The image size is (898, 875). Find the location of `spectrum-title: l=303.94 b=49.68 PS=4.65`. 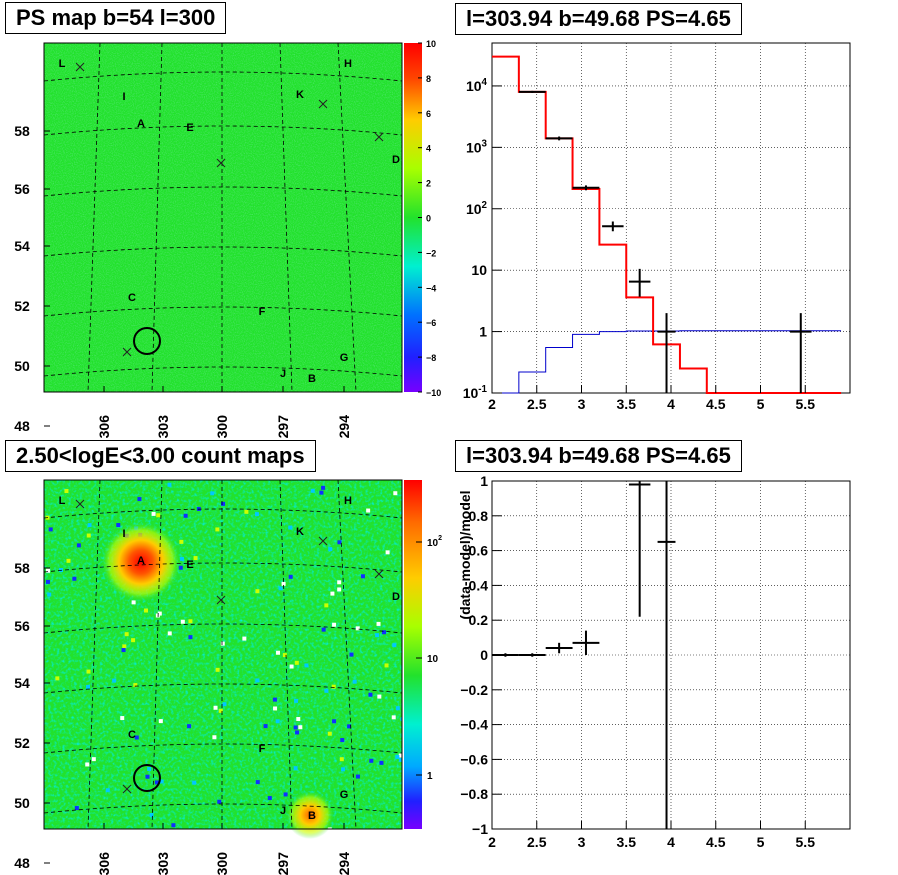

spectrum-title: l=303.94 b=49.68 PS=4.65 is located at coordinates (598, 19).